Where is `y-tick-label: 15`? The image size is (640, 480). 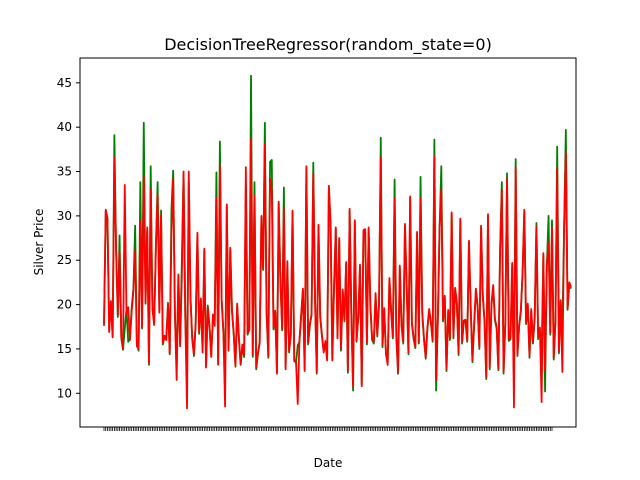 y-tick-label: 15 is located at coordinates (64, 349).